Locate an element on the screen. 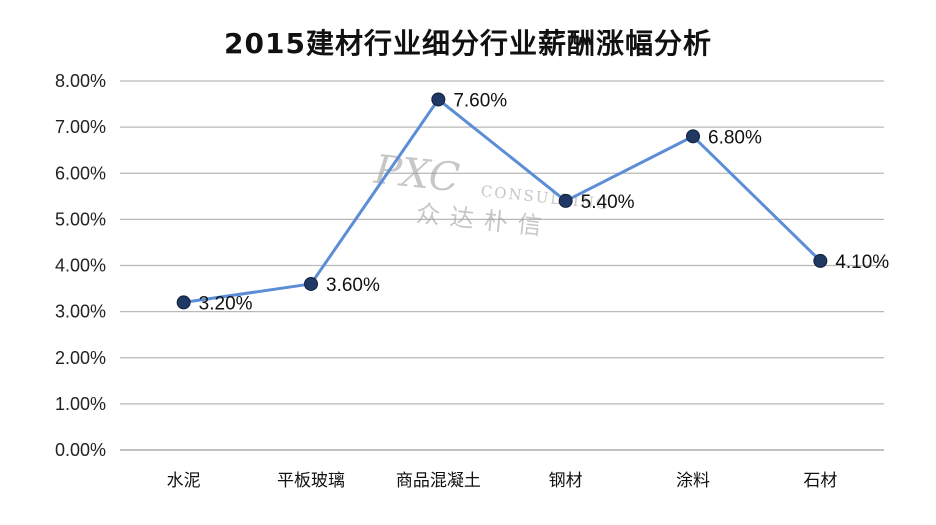 The height and width of the screenshot is (525, 936). x-tick-label: 平板玻璃 is located at coordinates (311, 481).